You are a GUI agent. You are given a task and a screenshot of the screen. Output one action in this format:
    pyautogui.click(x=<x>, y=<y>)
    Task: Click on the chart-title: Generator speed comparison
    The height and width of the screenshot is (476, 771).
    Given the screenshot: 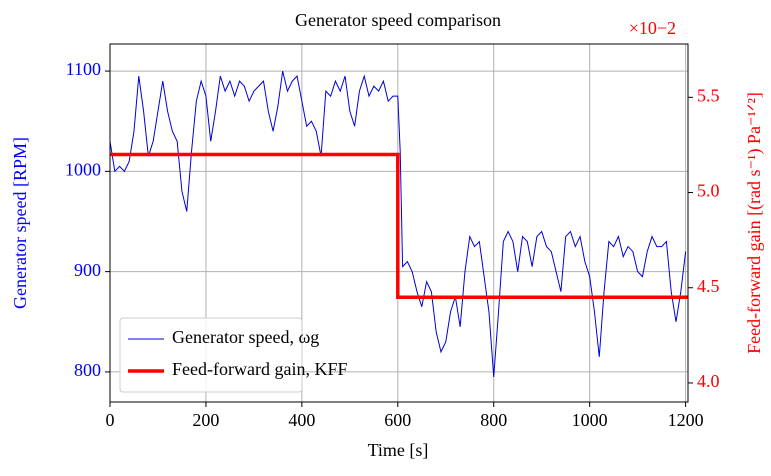 What is the action you would take?
    pyautogui.click(x=398, y=20)
    